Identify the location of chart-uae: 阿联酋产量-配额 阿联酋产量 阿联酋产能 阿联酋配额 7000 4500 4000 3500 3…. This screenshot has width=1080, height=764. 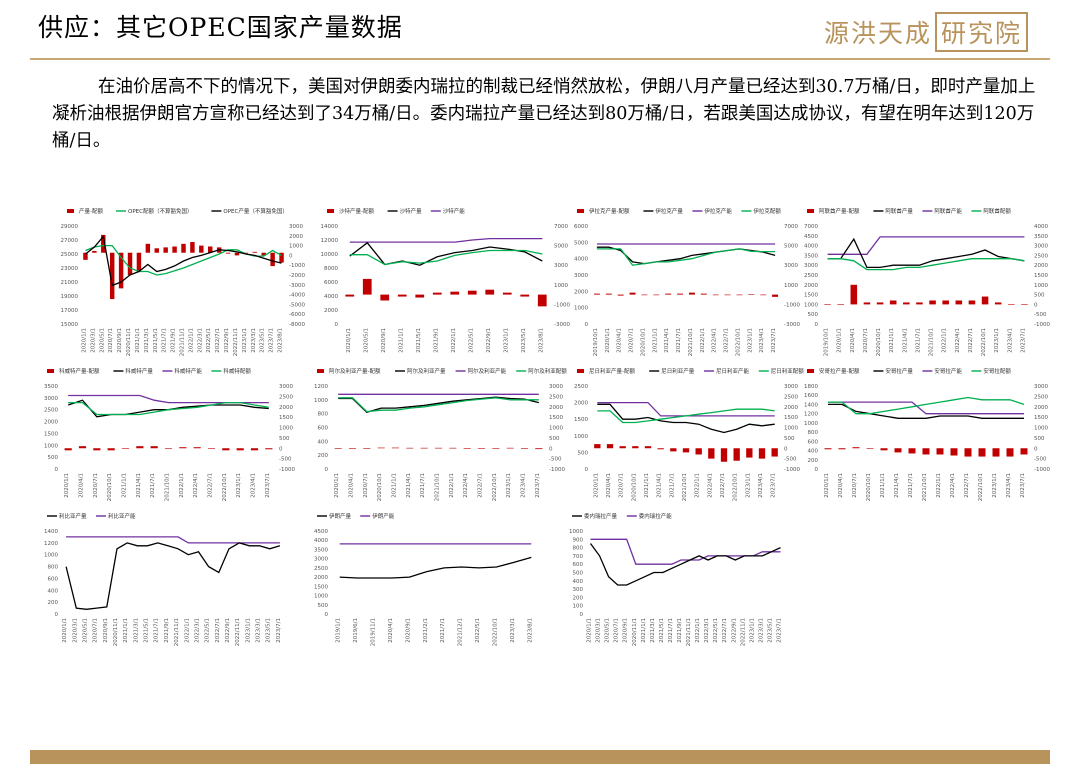
(925, 280).